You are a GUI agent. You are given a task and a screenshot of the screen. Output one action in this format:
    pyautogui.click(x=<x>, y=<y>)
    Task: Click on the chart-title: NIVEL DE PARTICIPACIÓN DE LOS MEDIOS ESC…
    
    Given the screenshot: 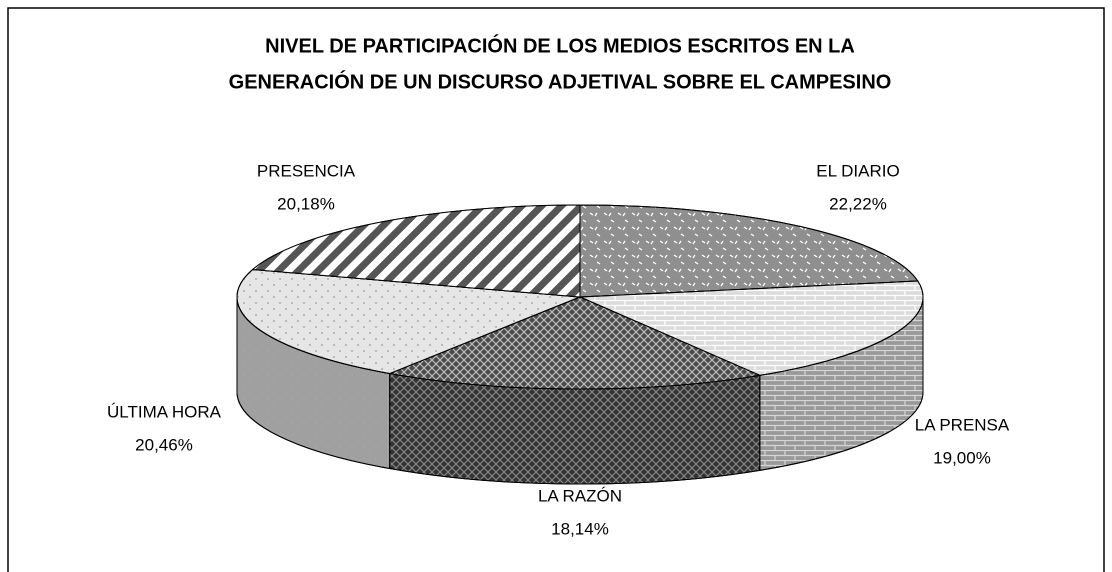 What is the action you would take?
    pyautogui.click(x=560, y=45)
    